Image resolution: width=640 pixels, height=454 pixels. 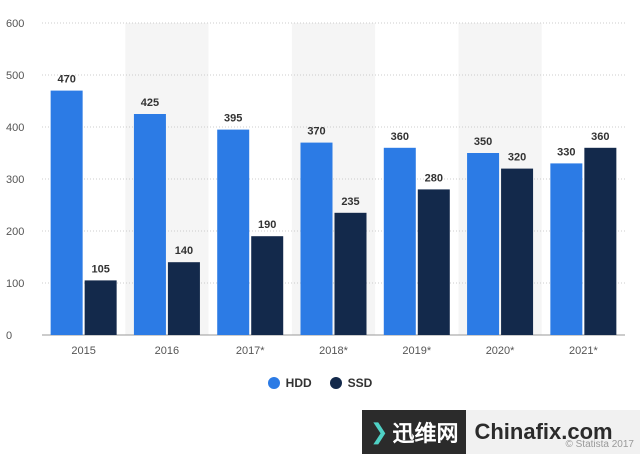 What do you see at coordinates (600, 137) in the screenshot?
I see `data-label-ssd: 360` at bounding box center [600, 137].